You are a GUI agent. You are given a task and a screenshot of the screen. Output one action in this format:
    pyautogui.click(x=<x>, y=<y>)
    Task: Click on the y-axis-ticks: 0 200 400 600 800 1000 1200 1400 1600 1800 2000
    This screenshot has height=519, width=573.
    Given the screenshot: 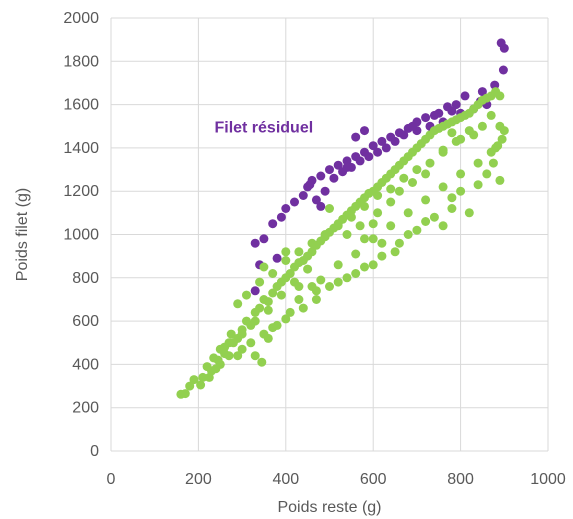 What is the action you would take?
    pyautogui.click(x=81, y=235)
    